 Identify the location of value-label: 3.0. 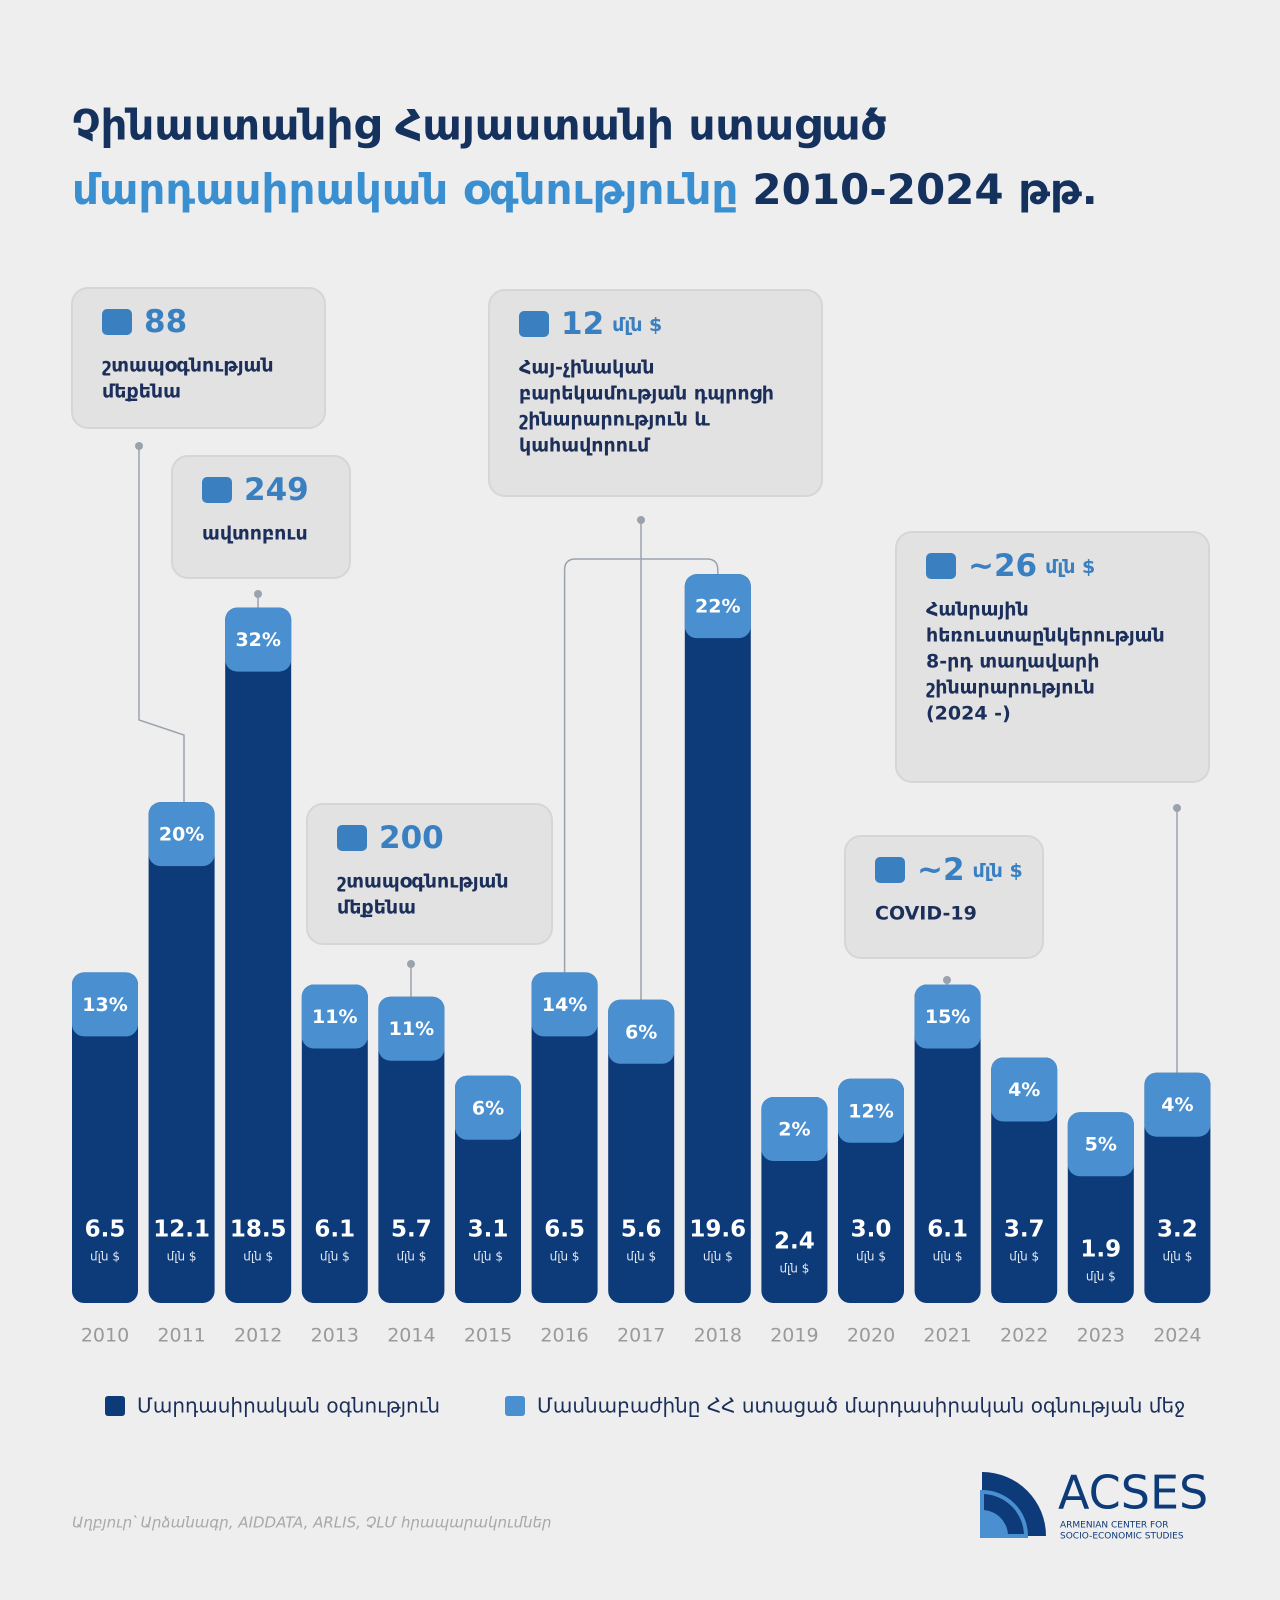
(871, 1230).